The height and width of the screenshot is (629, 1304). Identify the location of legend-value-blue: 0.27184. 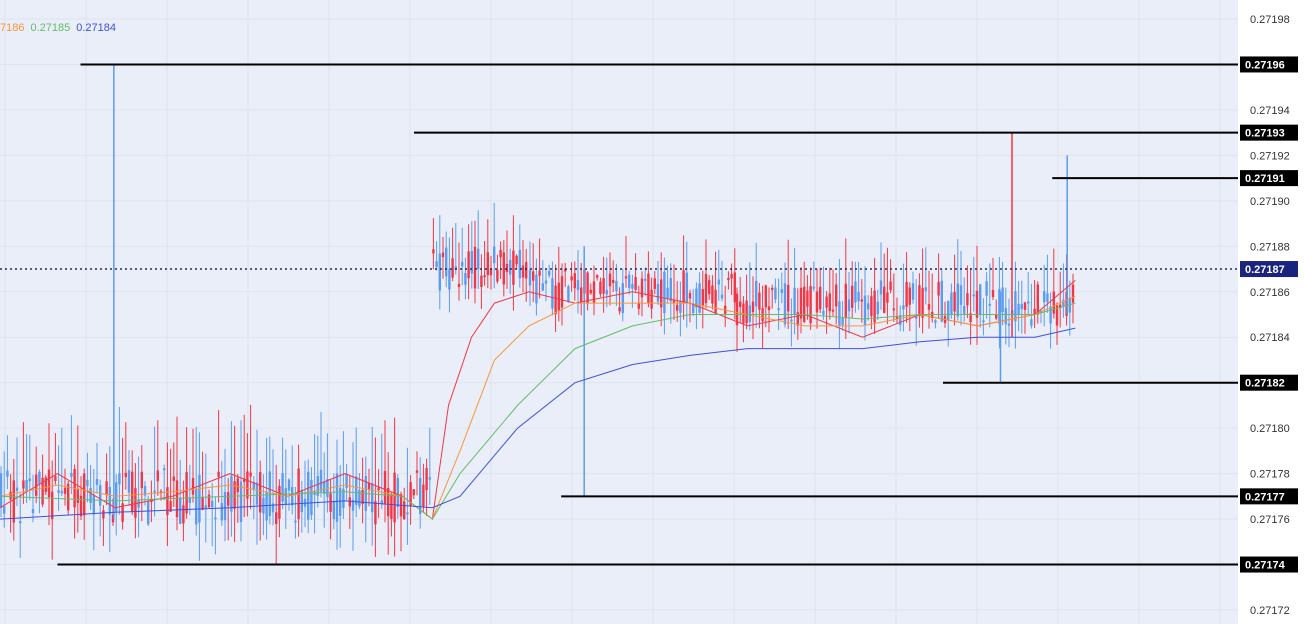
(96, 28).